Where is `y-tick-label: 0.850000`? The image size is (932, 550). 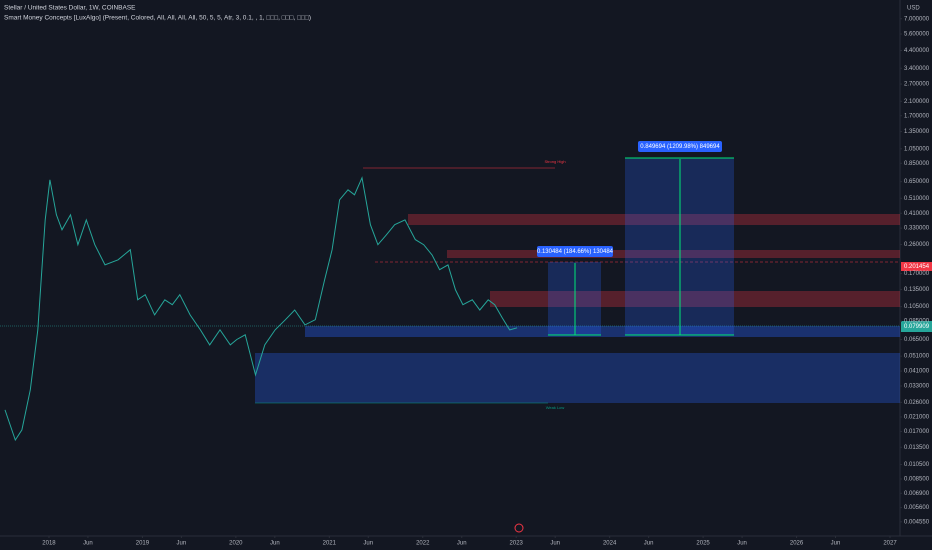 y-tick-label: 0.850000 is located at coordinates (917, 164).